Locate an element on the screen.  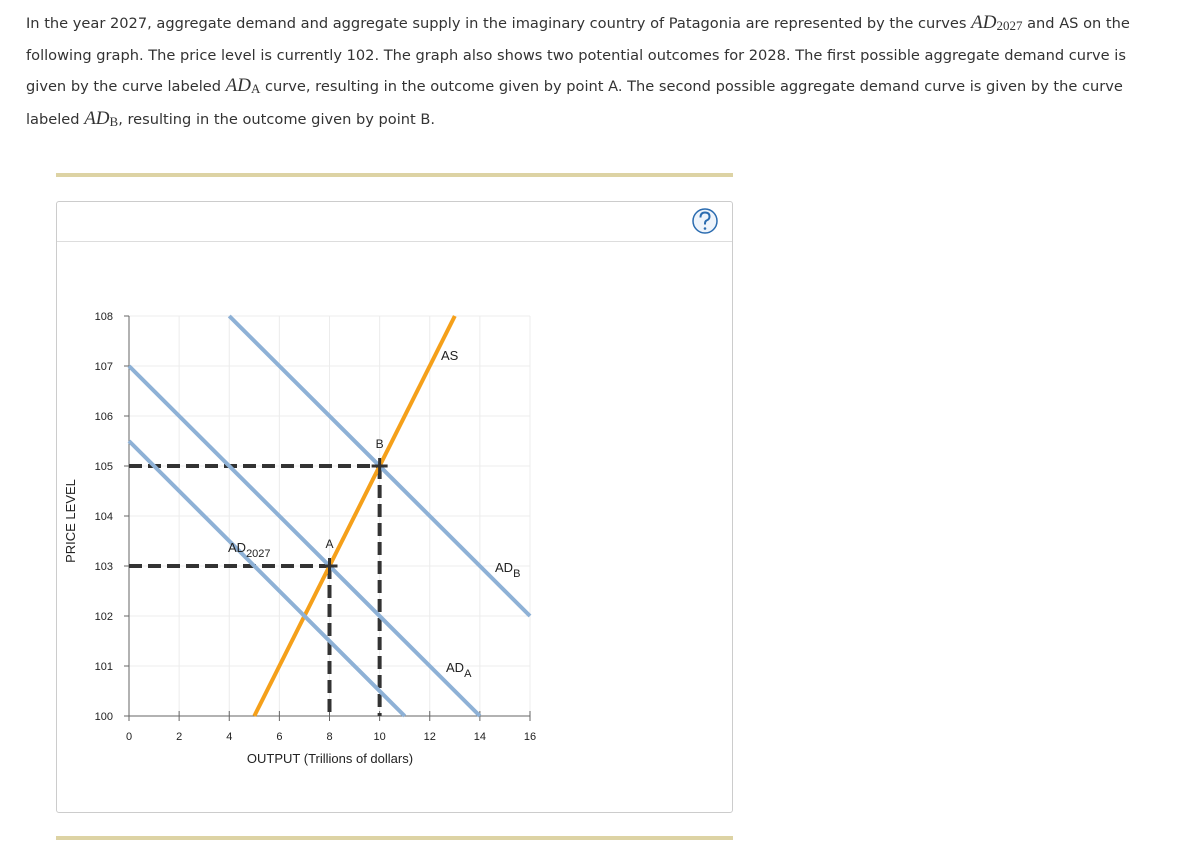
curve-label: ADA is located at coordinates (459, 670).